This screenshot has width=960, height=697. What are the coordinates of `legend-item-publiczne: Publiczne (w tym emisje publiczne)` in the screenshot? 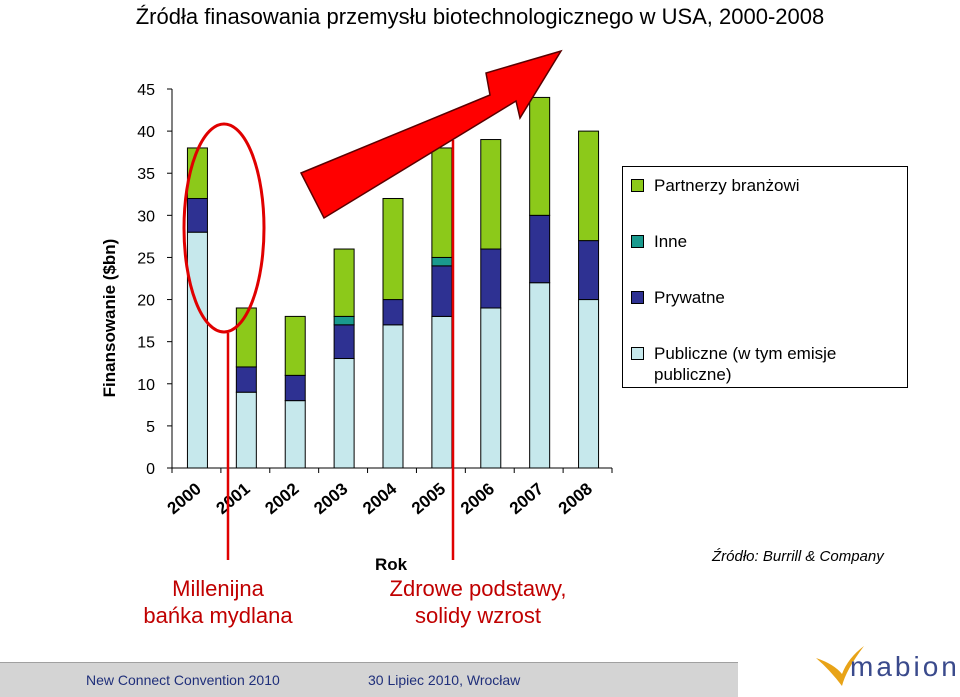 It's located at (762, 364).